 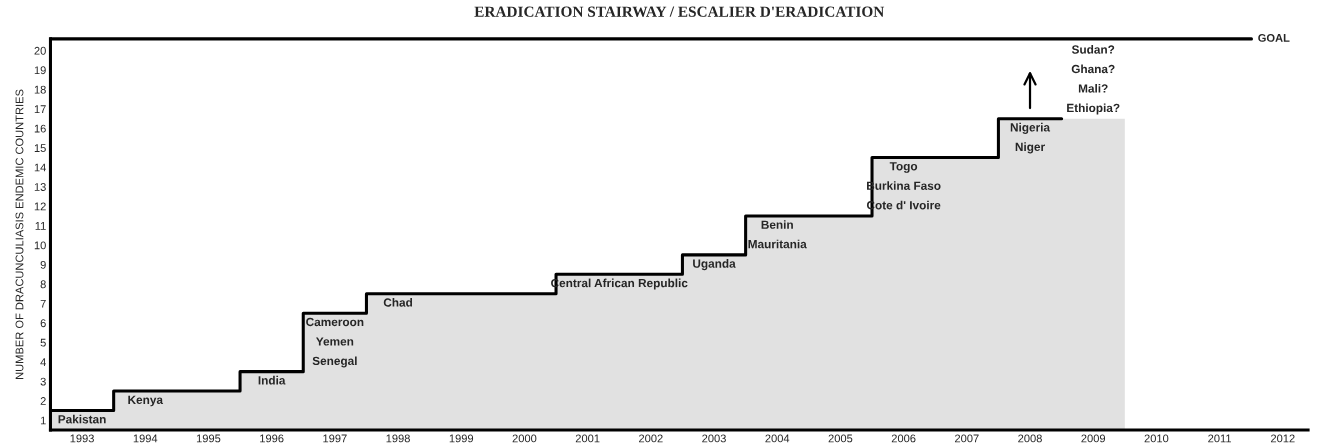 I want to click on x-tick-label: 2006, so click(x=903, y=438).